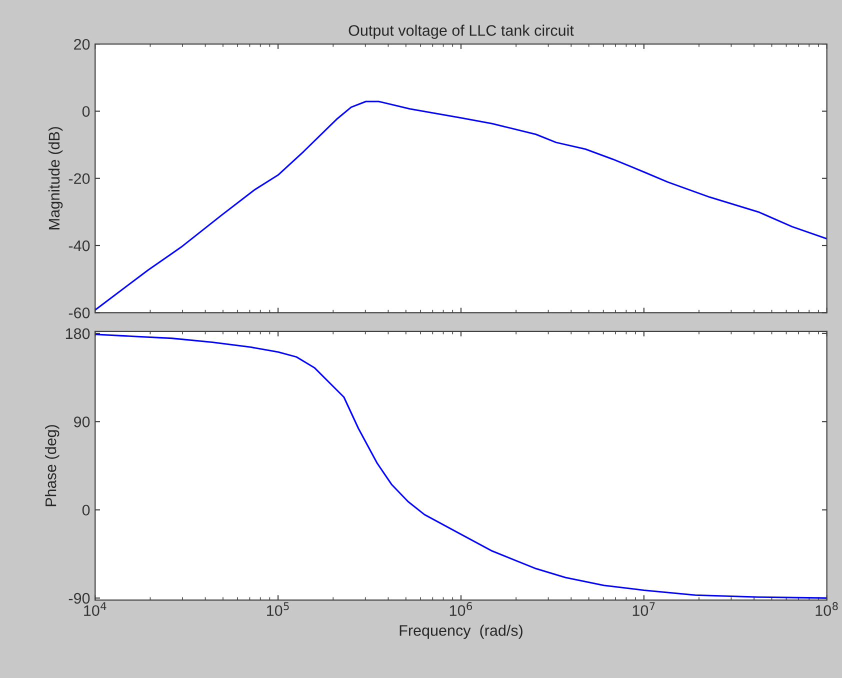 Image resolution: width=842 pixels, height=678 pixels. What do you see at coordinates (461, 31) in the screenshot?
I see `chart-title: Output voltage of LLC tank circuit` at bounding box center [461, 31].